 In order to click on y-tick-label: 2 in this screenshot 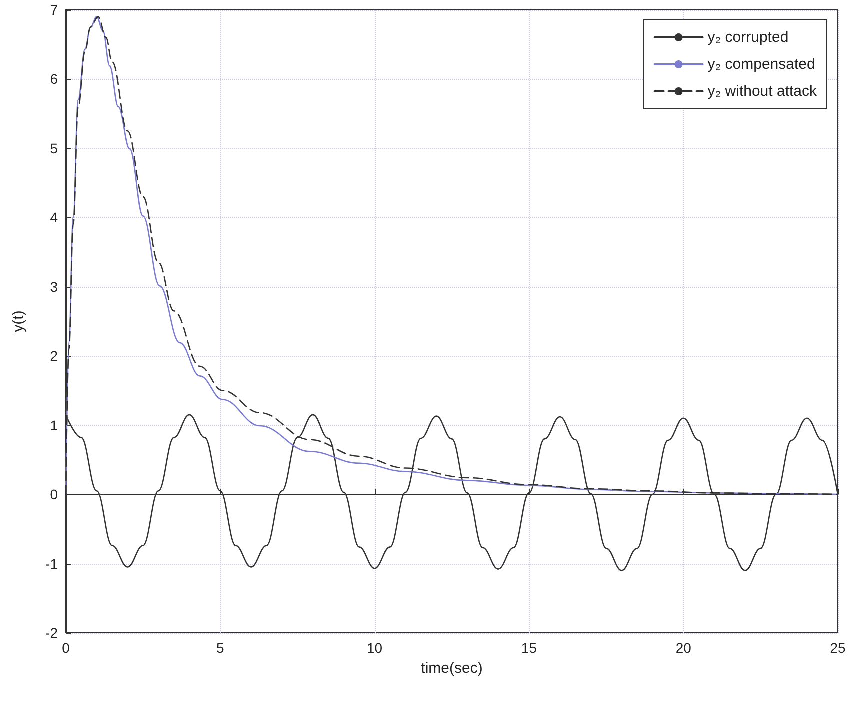, I will do `click(54, 356)`.